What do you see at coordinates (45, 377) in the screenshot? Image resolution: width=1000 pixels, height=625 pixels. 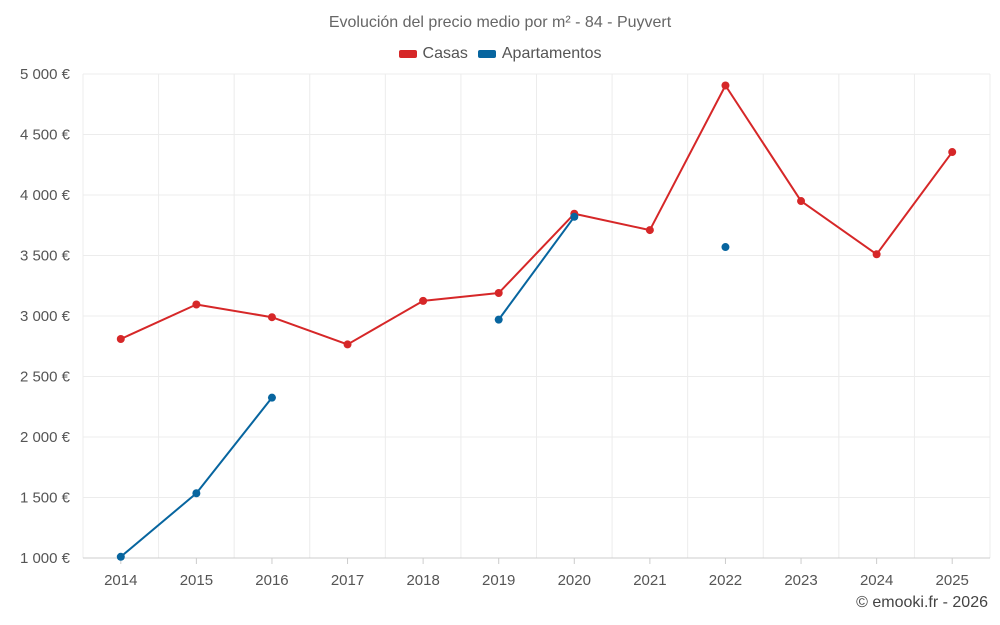 I see `y-tick-label: 2 500 €` at bounding box center [45, 377].